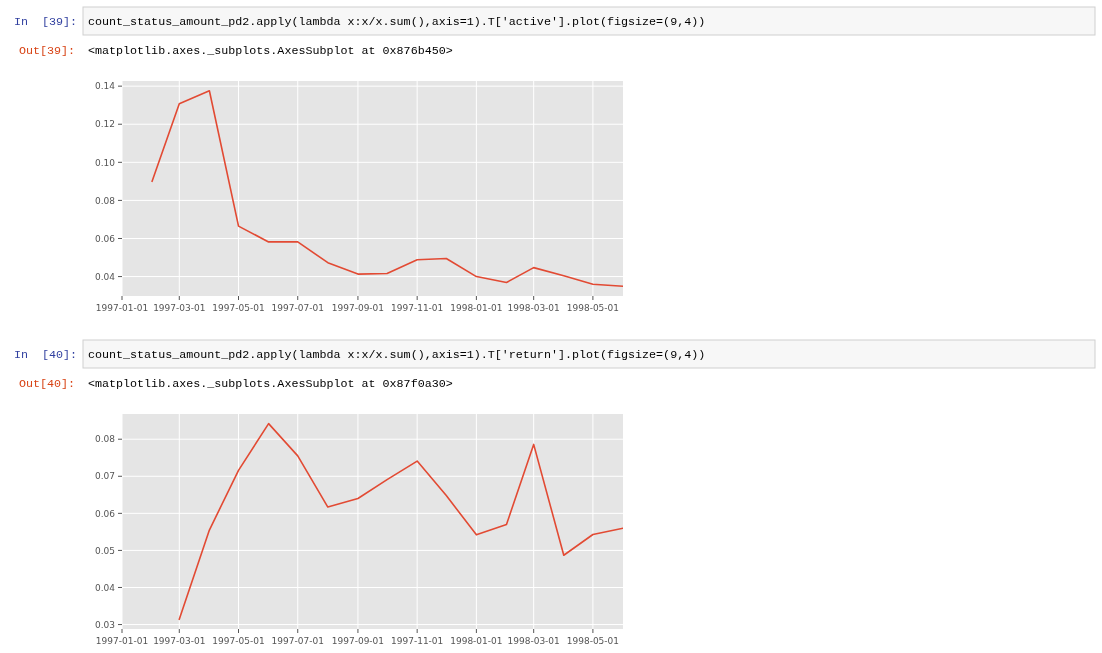 This screenshot has height=653, width=1102. Describe the element at coordinates (47, 384) in the screenshot. I see `text: Out[40]:` at that location.